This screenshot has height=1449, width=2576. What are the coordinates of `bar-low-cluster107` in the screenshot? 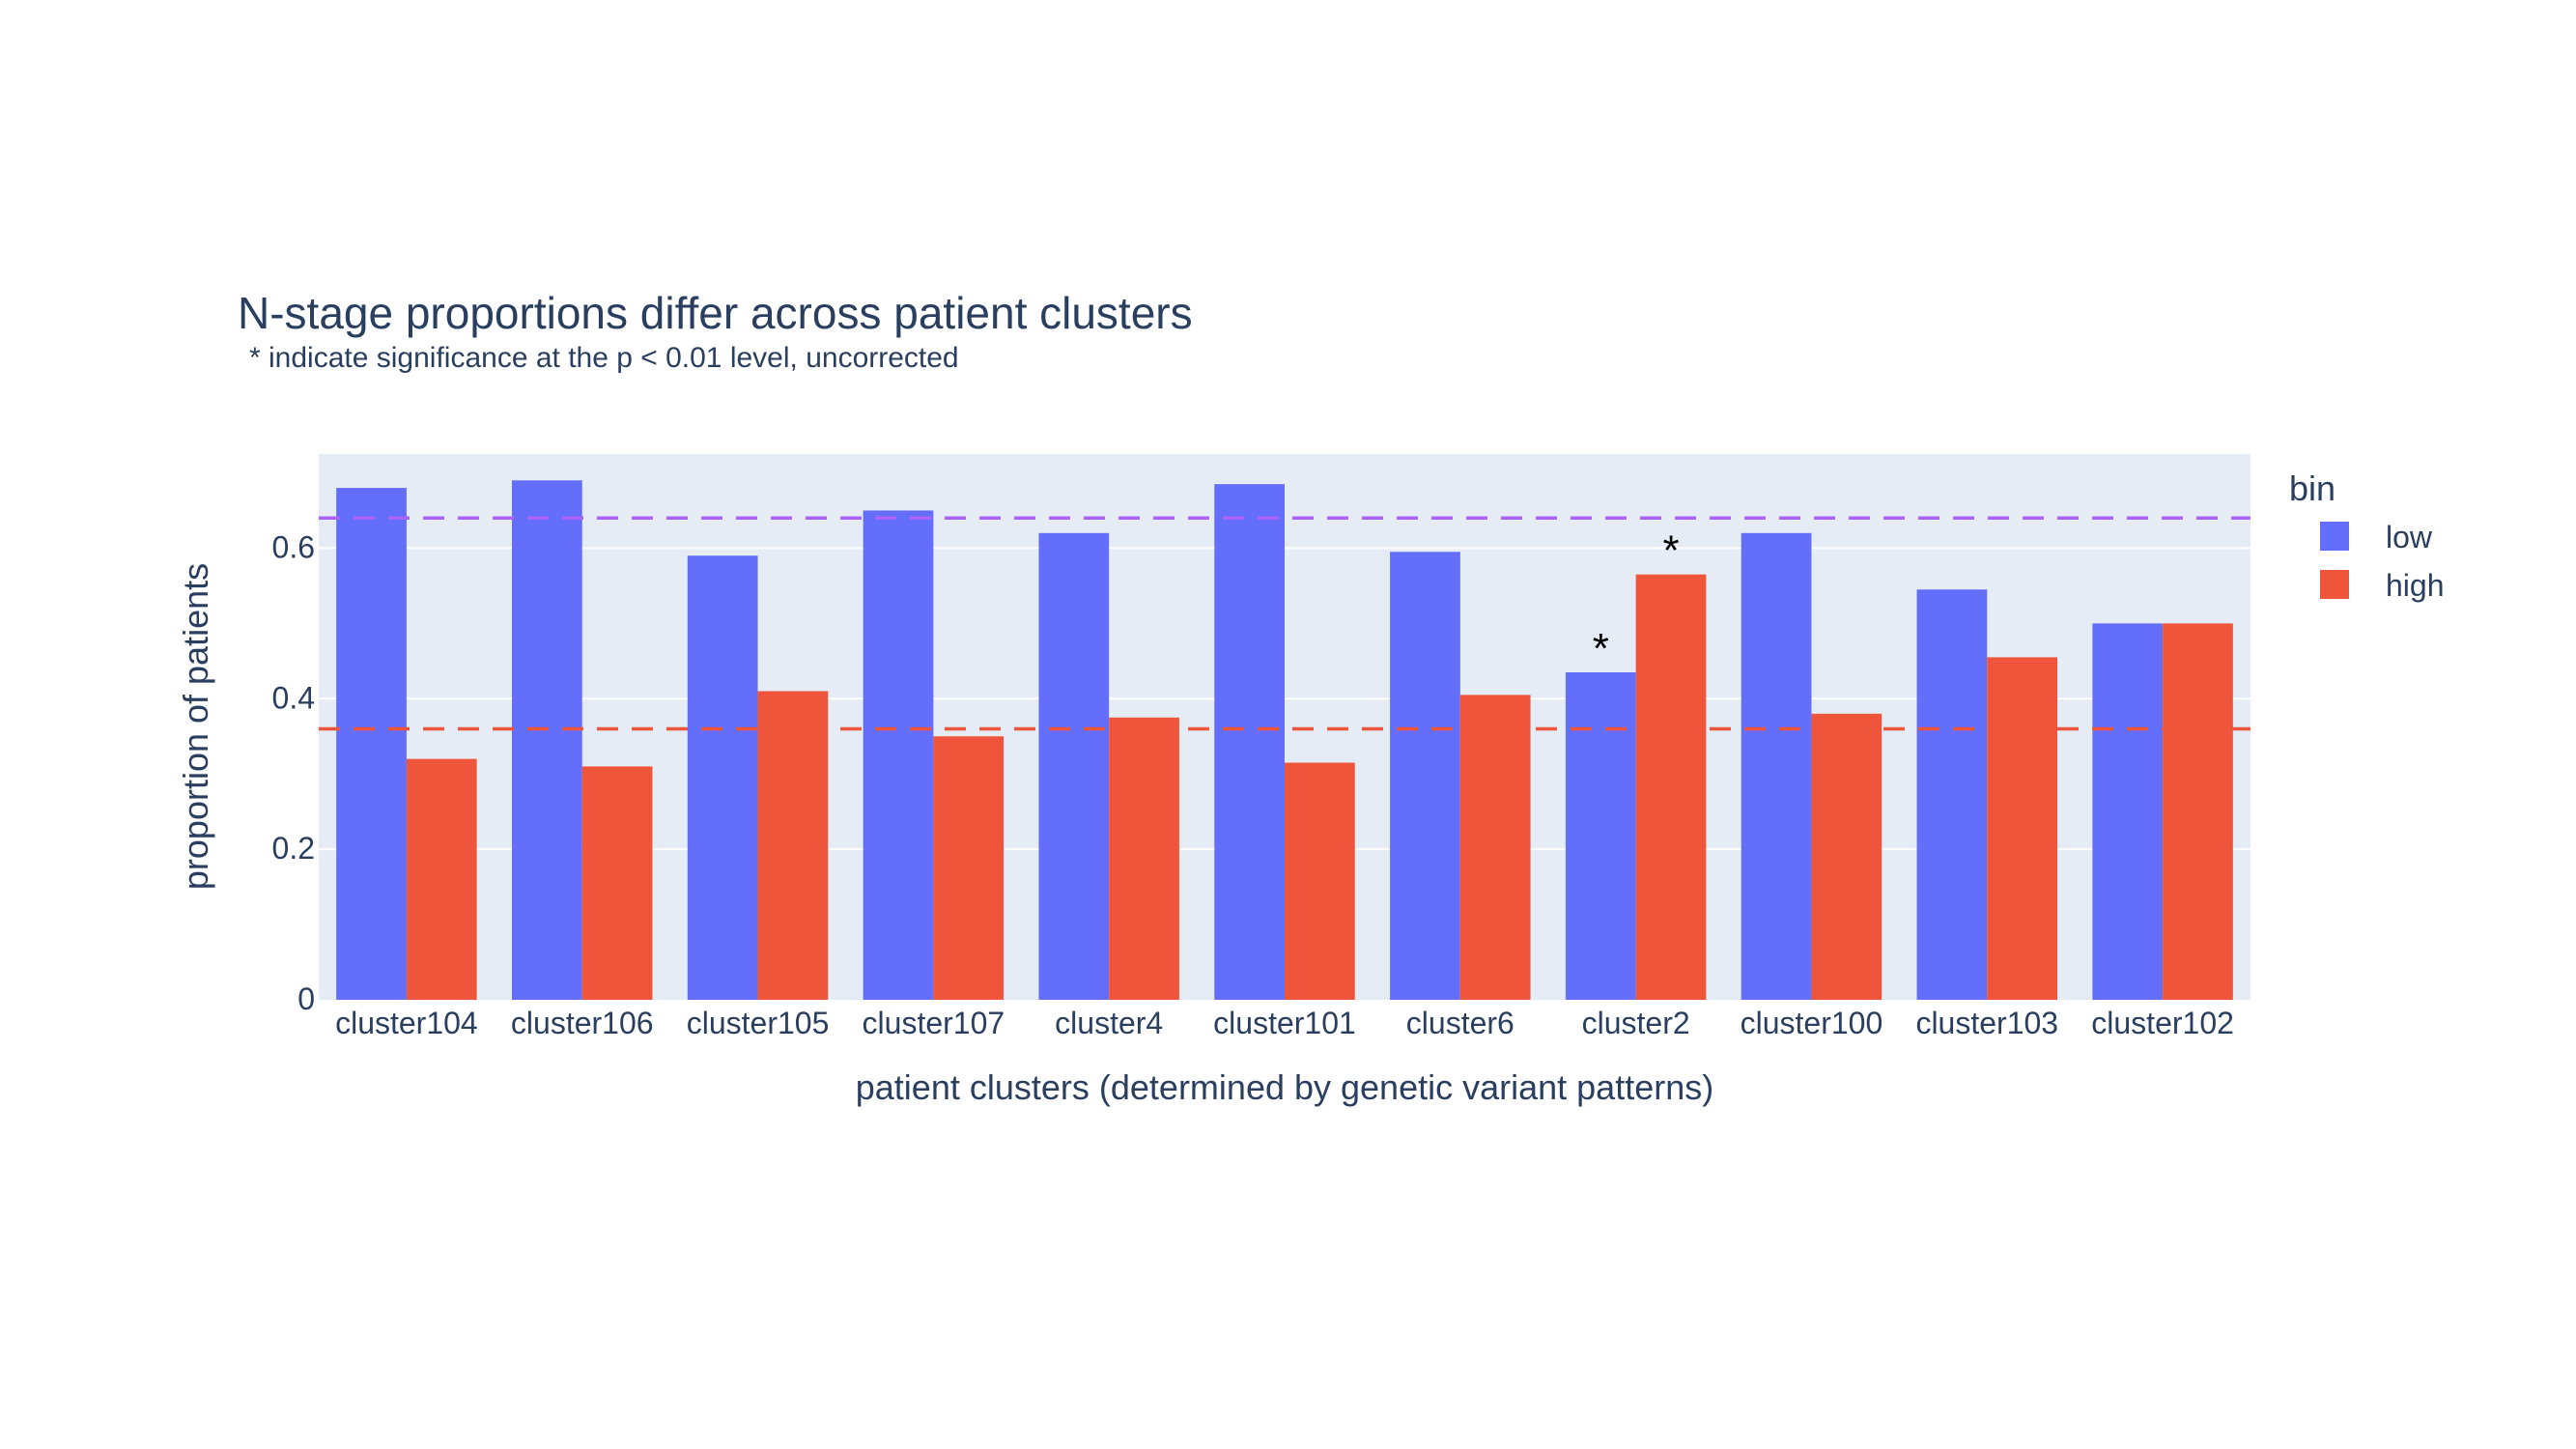 It's located at (898, 755).